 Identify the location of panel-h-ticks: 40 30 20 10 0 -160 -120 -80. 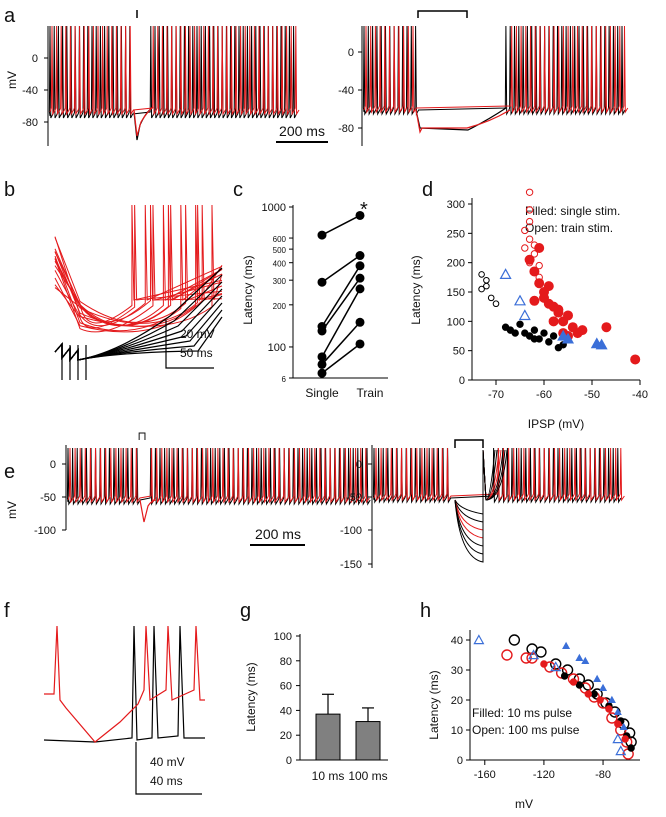
(531, 708).